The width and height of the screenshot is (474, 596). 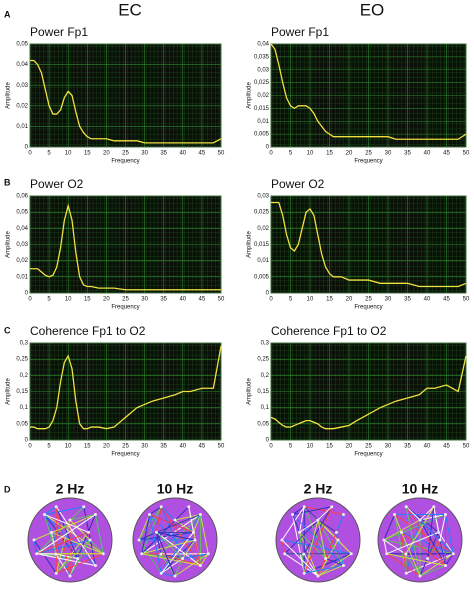 What do you see at coordinates (262, 109) in the screenshot?
I see `y-tick-label: 0,015` at bounding box center [262, 109].